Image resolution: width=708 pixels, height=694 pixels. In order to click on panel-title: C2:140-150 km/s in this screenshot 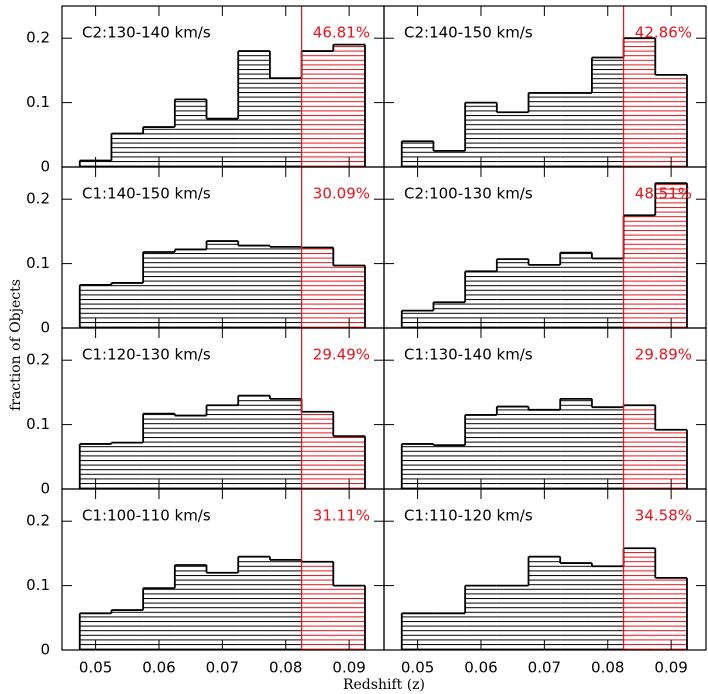, I will do `click(468, 33)`.